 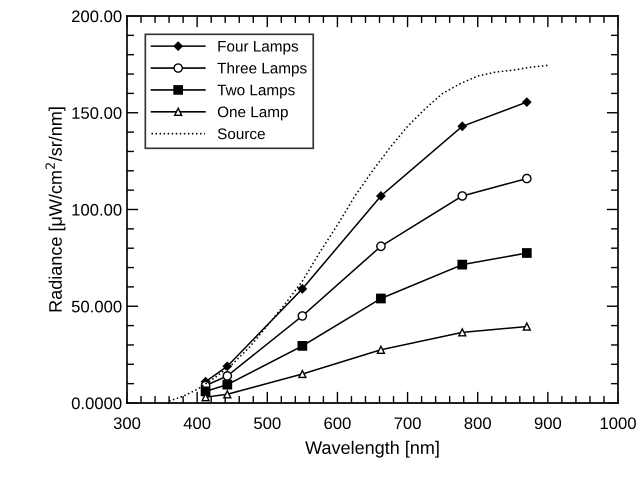 What do you see at coordinates (97, 403) in the screenshot?
I see `y-tick-label: 0.0000` at bounding box center [97, 403].